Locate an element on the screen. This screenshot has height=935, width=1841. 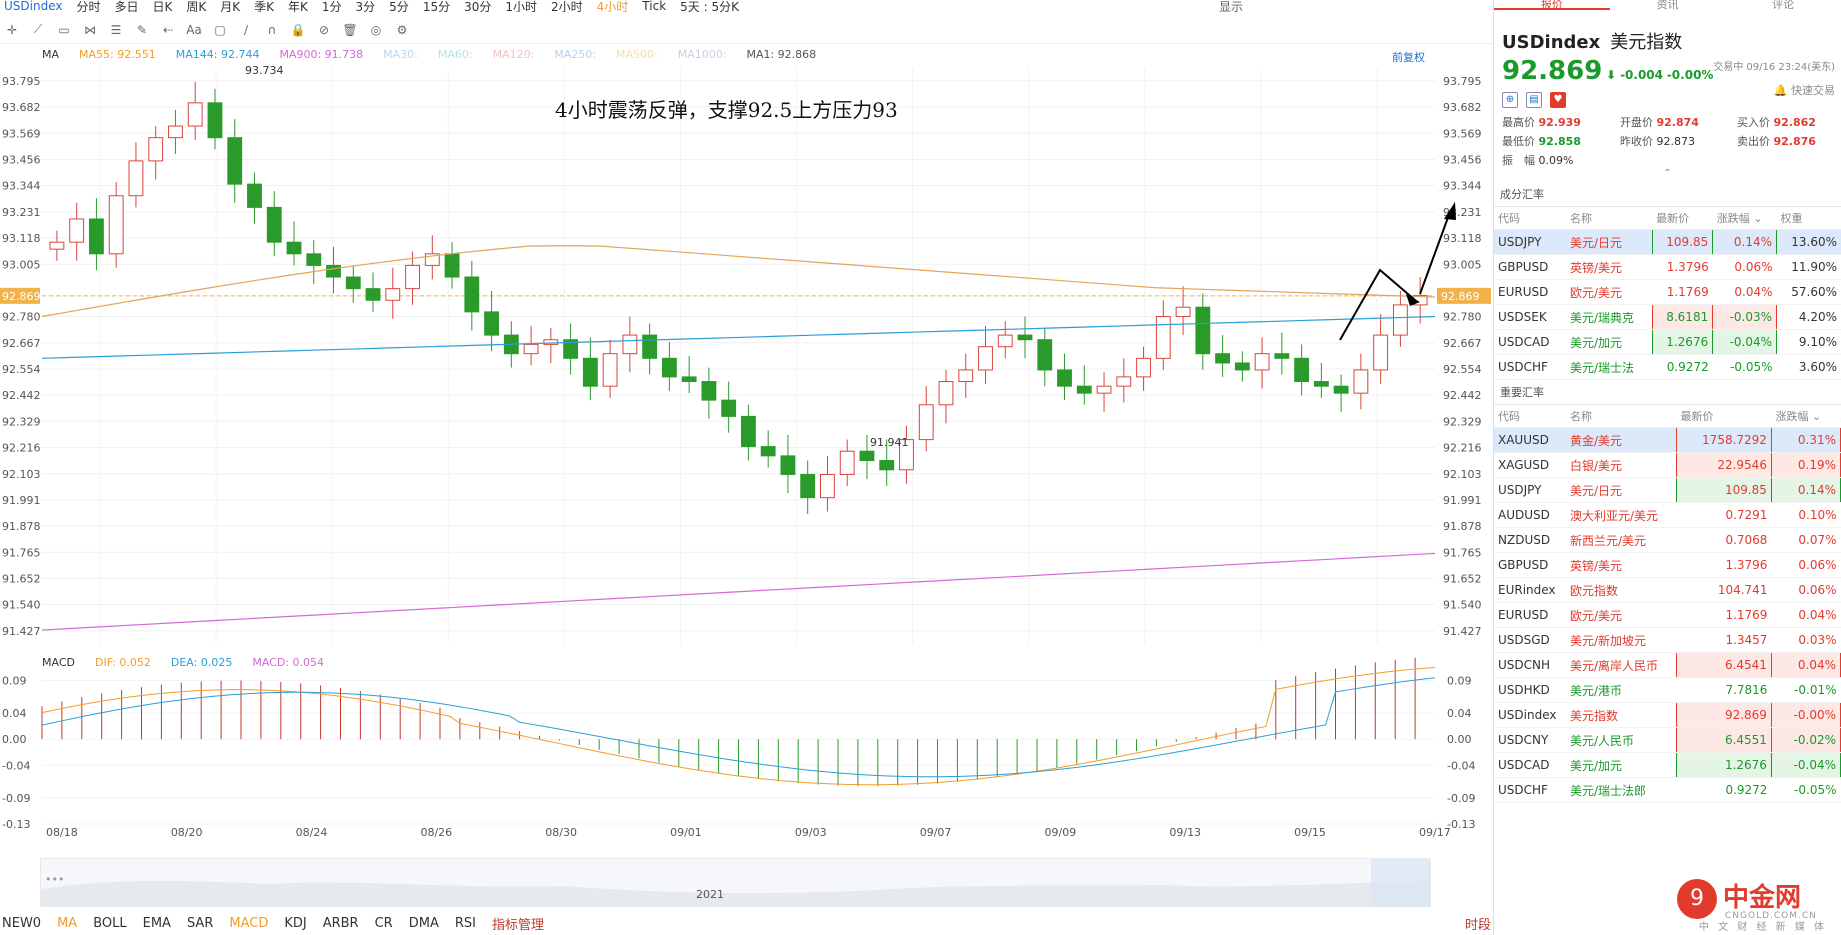
heart-icon: ♥ is located at coordinates (1558, 100).